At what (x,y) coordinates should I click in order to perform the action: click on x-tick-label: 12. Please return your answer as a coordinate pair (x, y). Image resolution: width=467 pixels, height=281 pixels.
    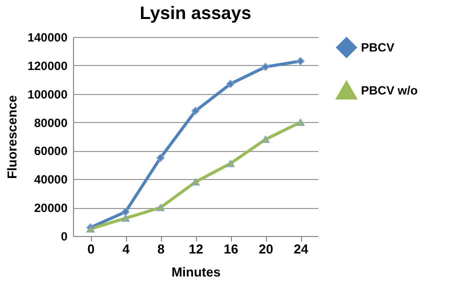
    Looking at the image, I should click on (196, 249).